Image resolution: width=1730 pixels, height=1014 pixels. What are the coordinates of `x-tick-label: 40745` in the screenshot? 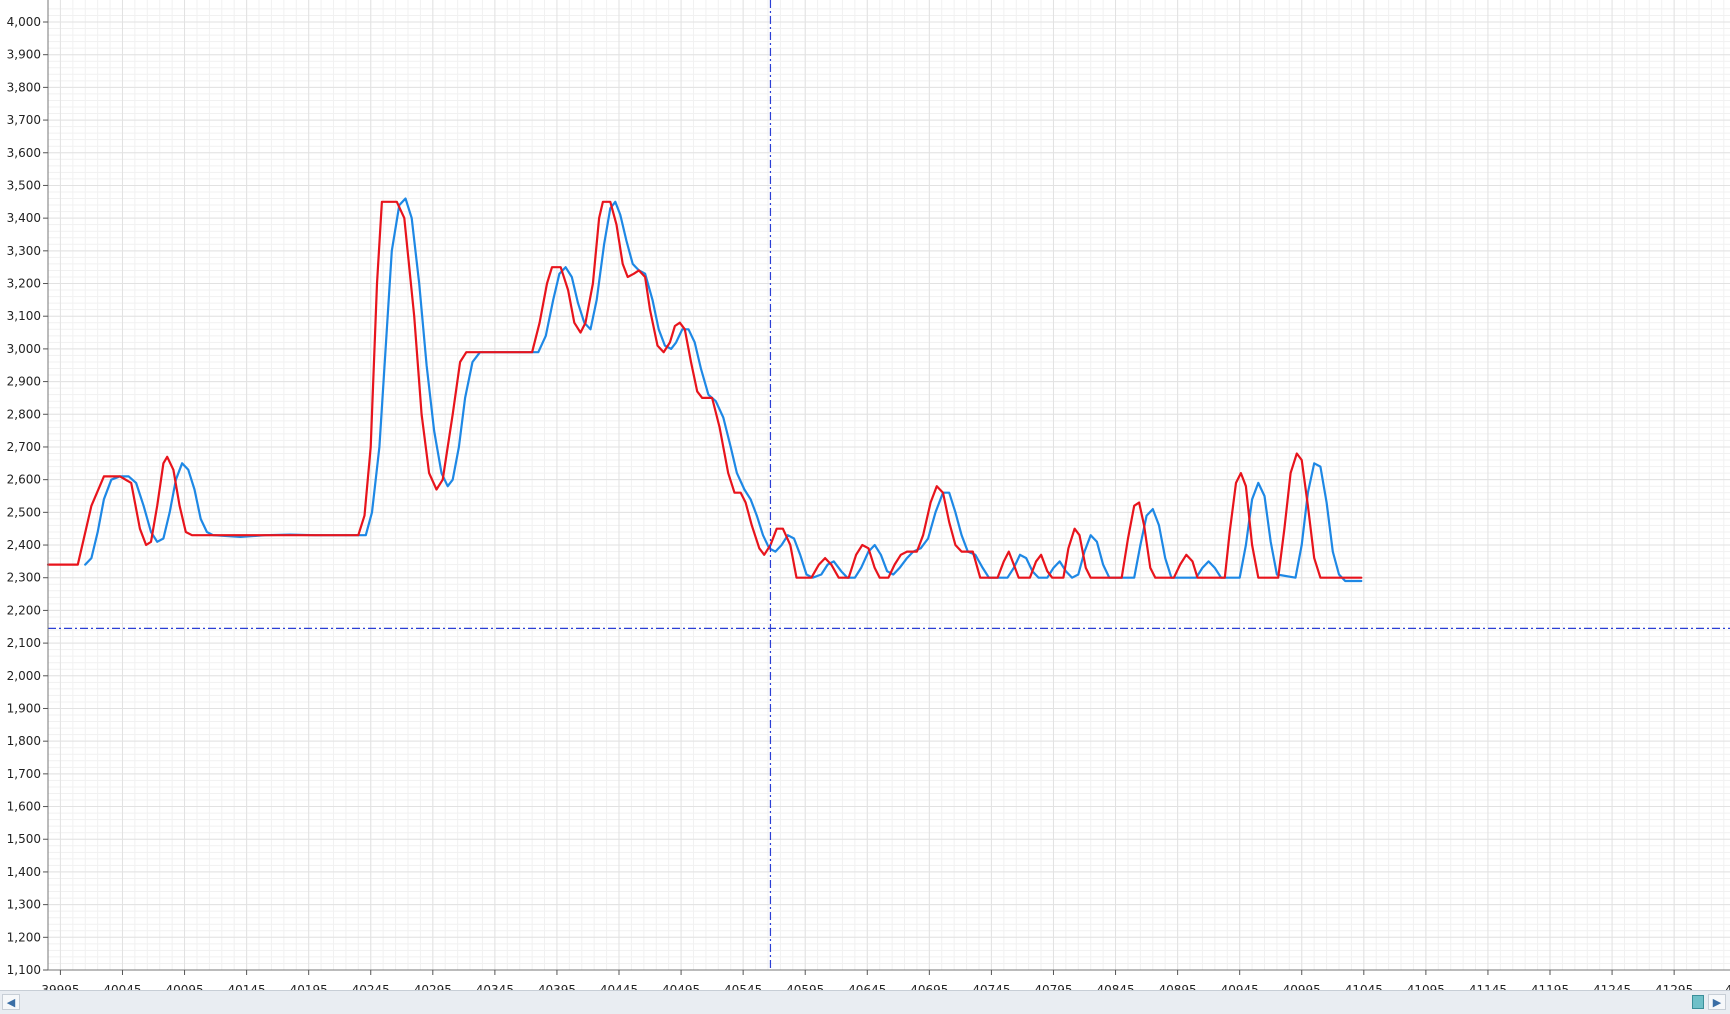 It's located at (991, 986).